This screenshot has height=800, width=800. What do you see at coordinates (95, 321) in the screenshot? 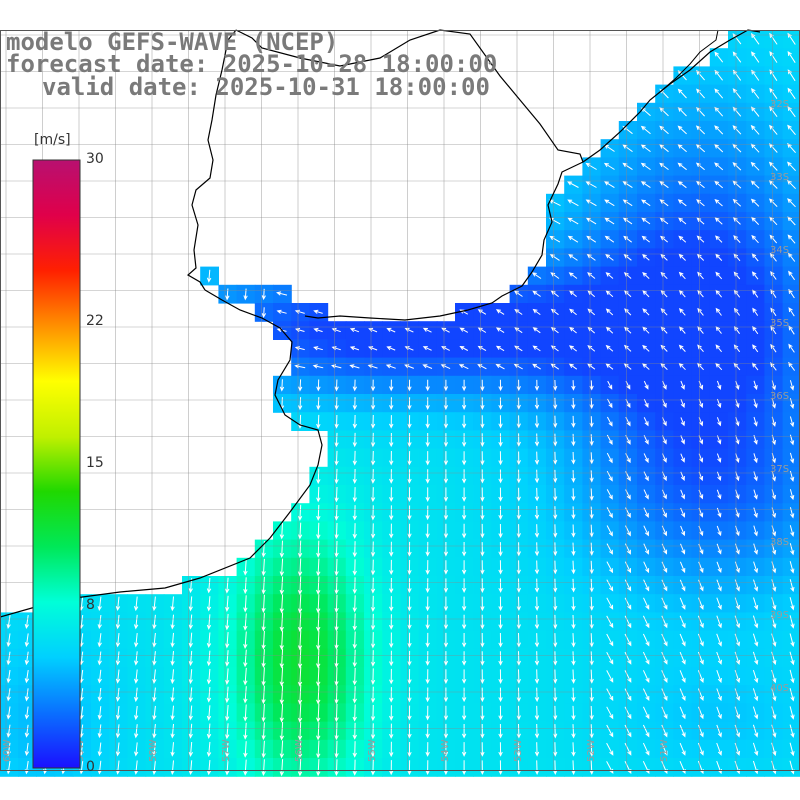
I see `colorbar-tick-label: 22` at bounding box center [95, 321].